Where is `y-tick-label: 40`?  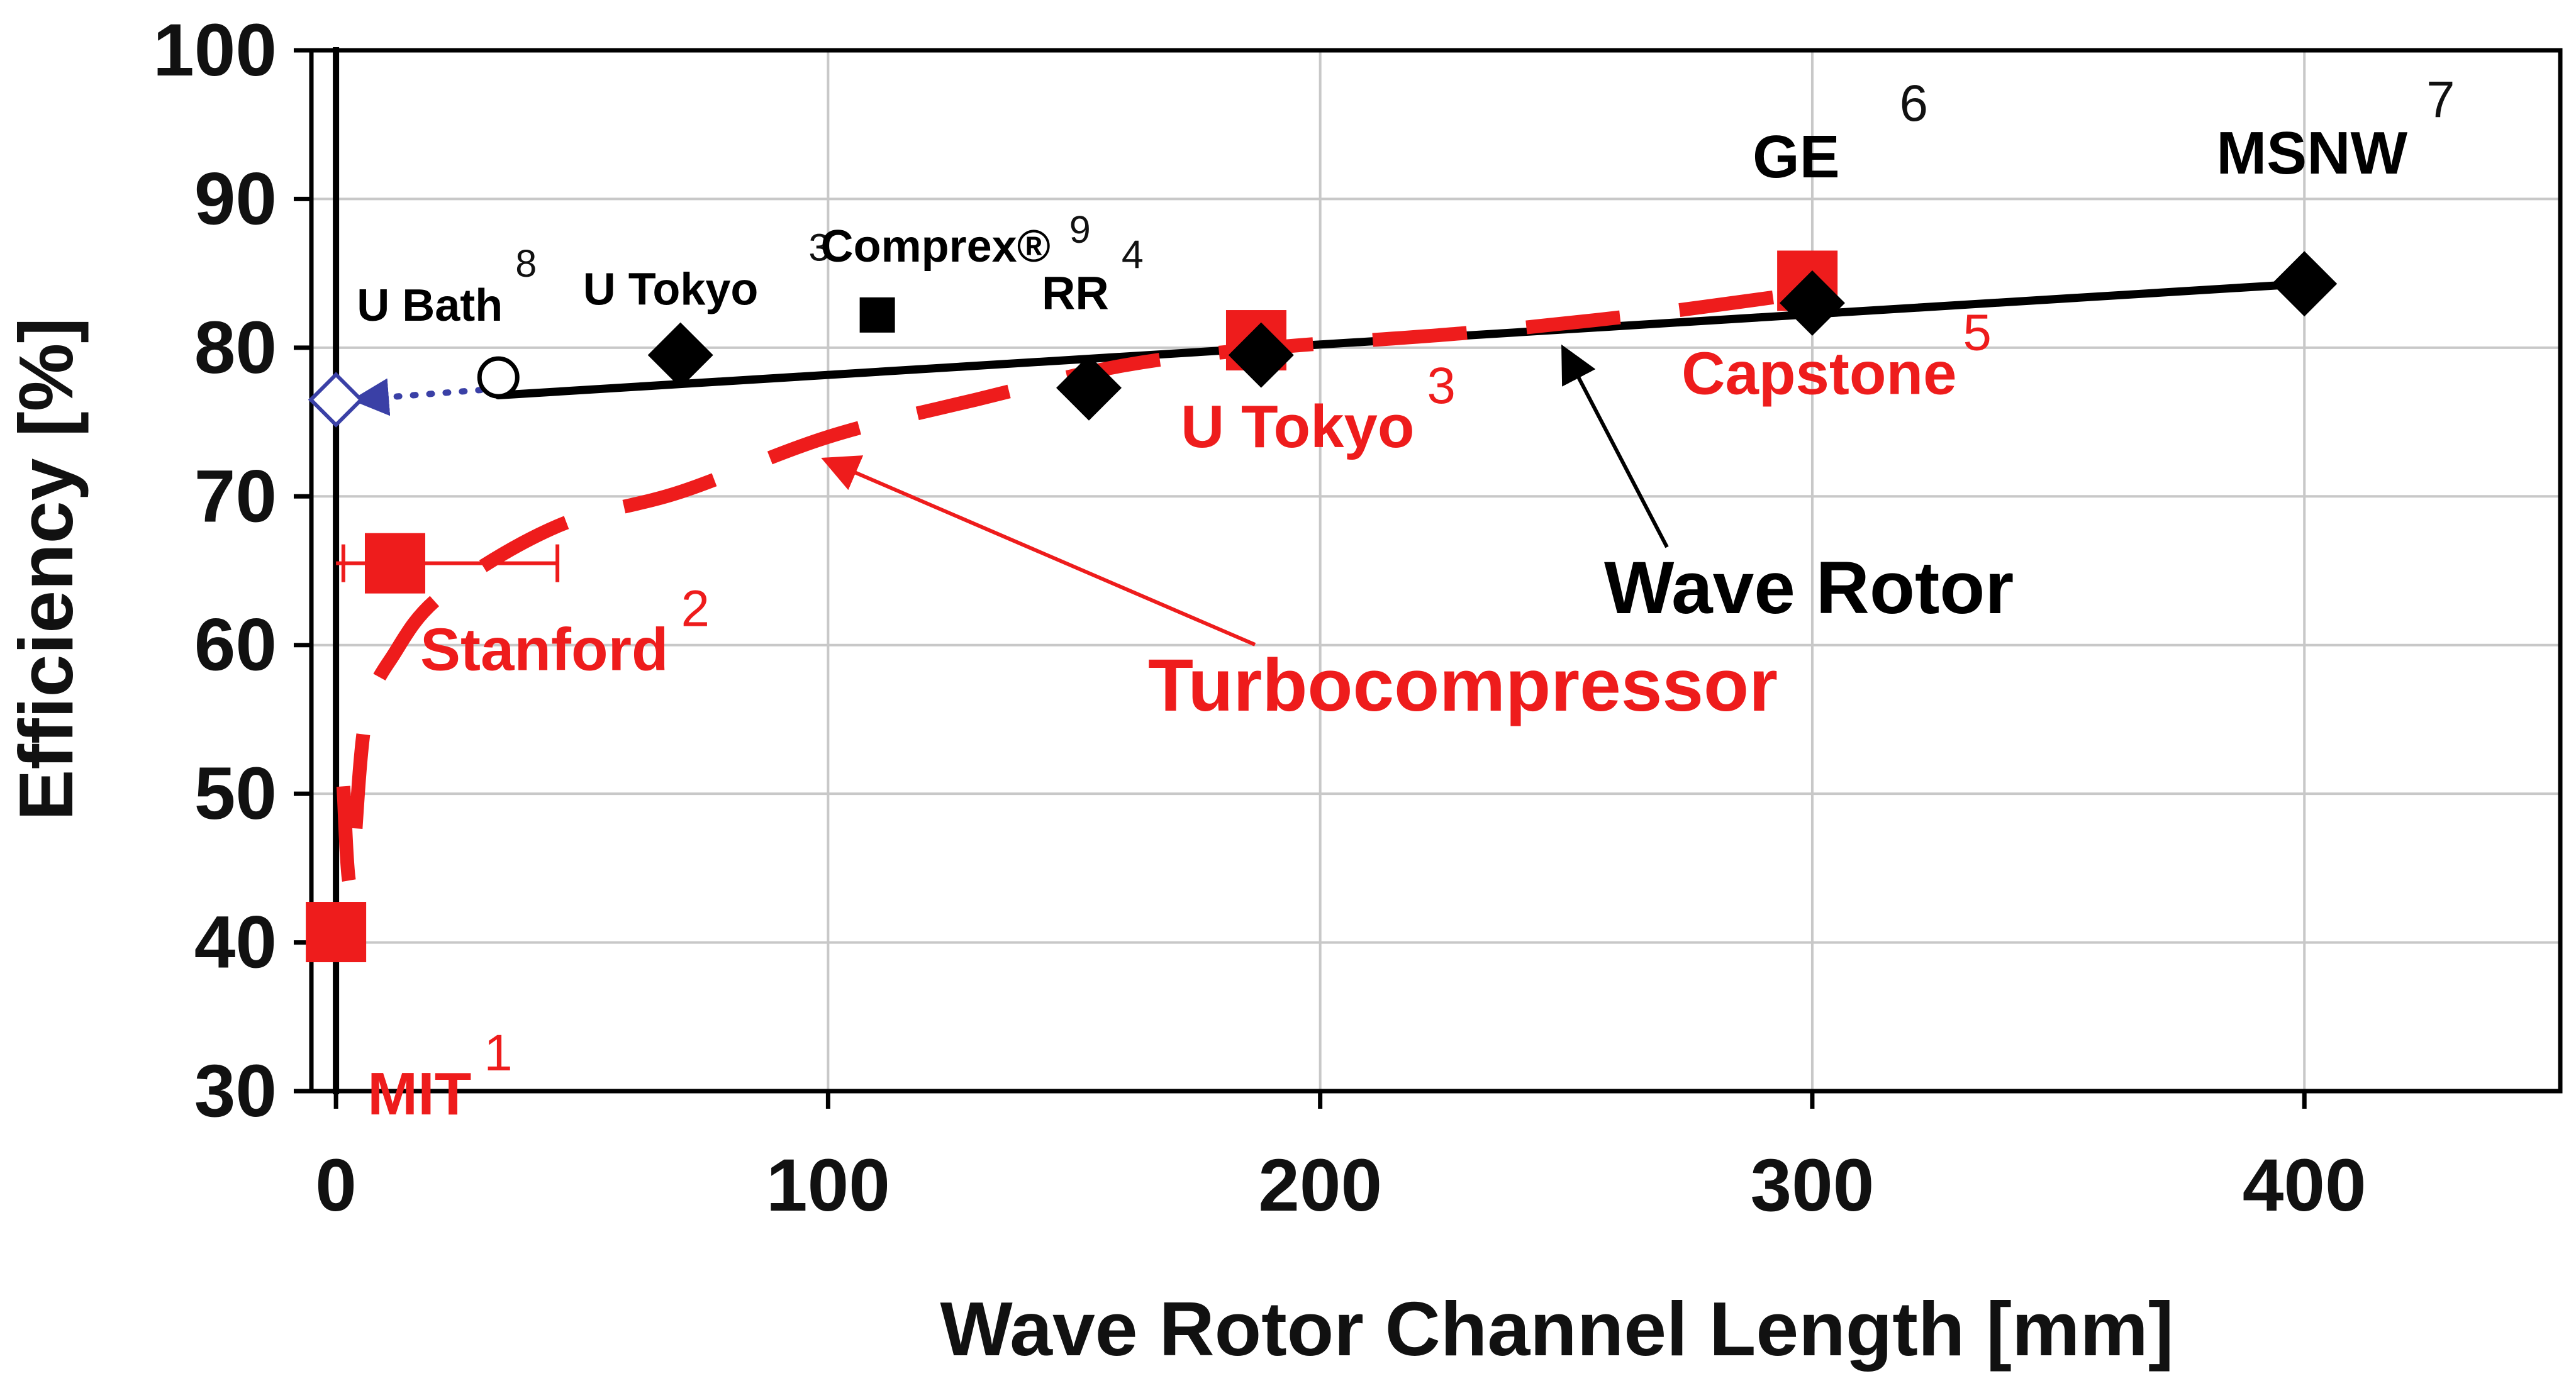 y-tick-label: 40 is located at coordinates (235, 942).